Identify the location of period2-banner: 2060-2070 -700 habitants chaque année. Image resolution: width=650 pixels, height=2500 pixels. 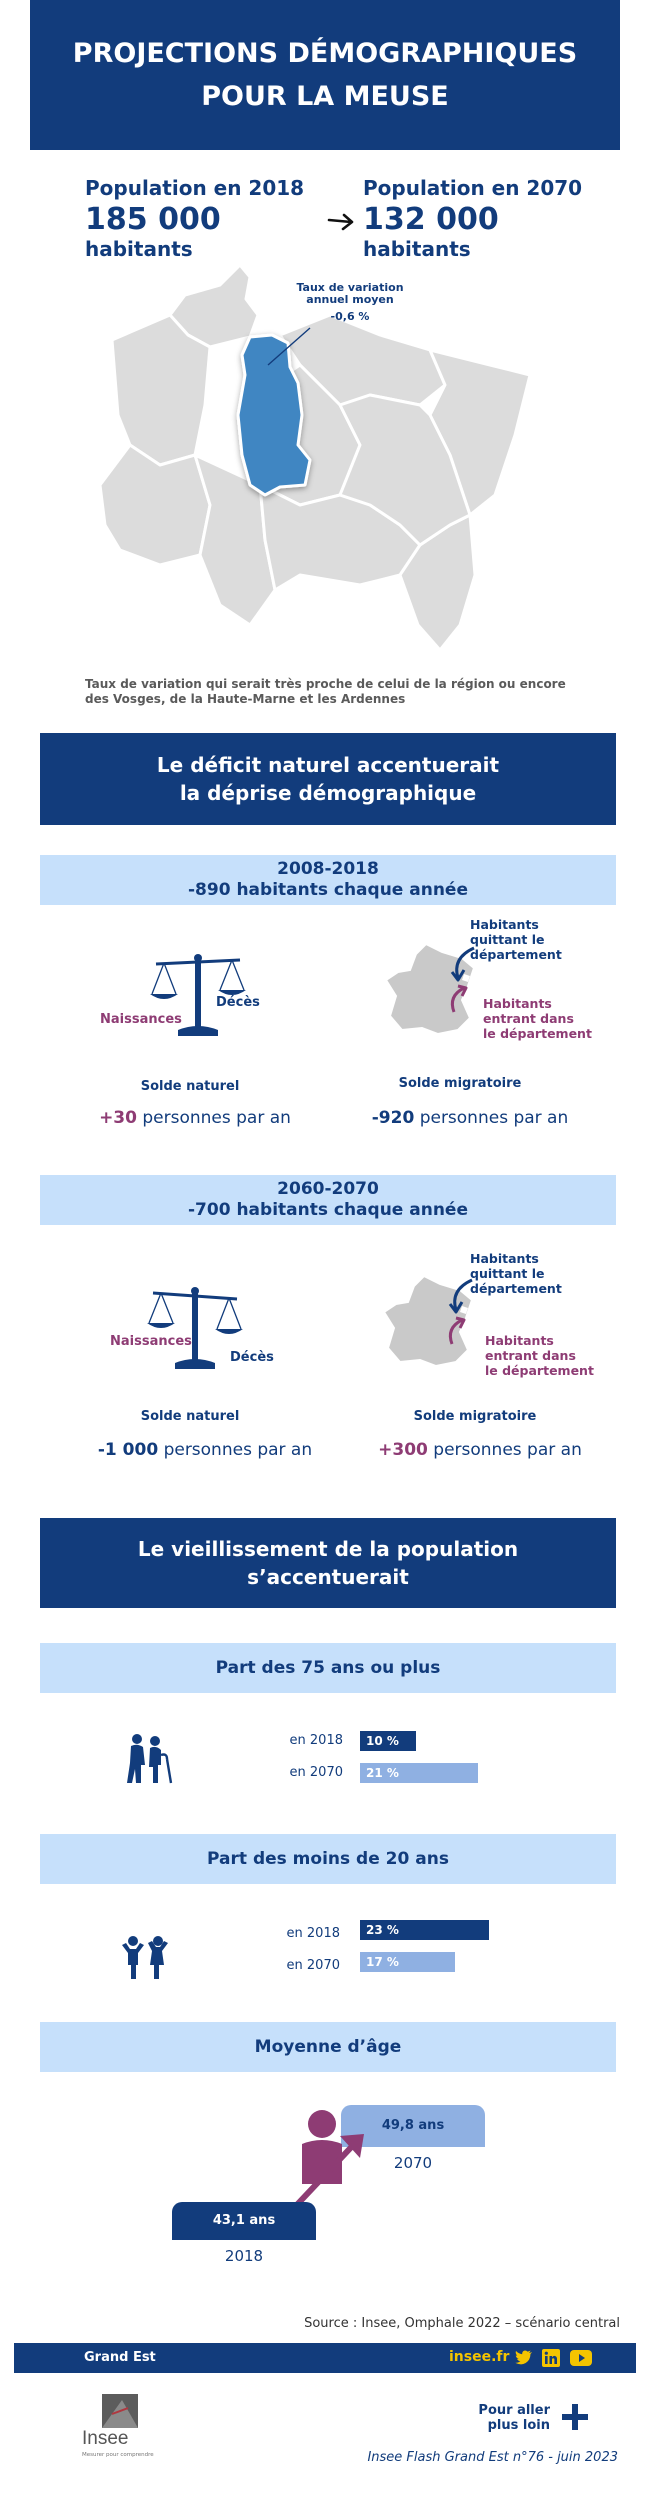
(328, 1200).